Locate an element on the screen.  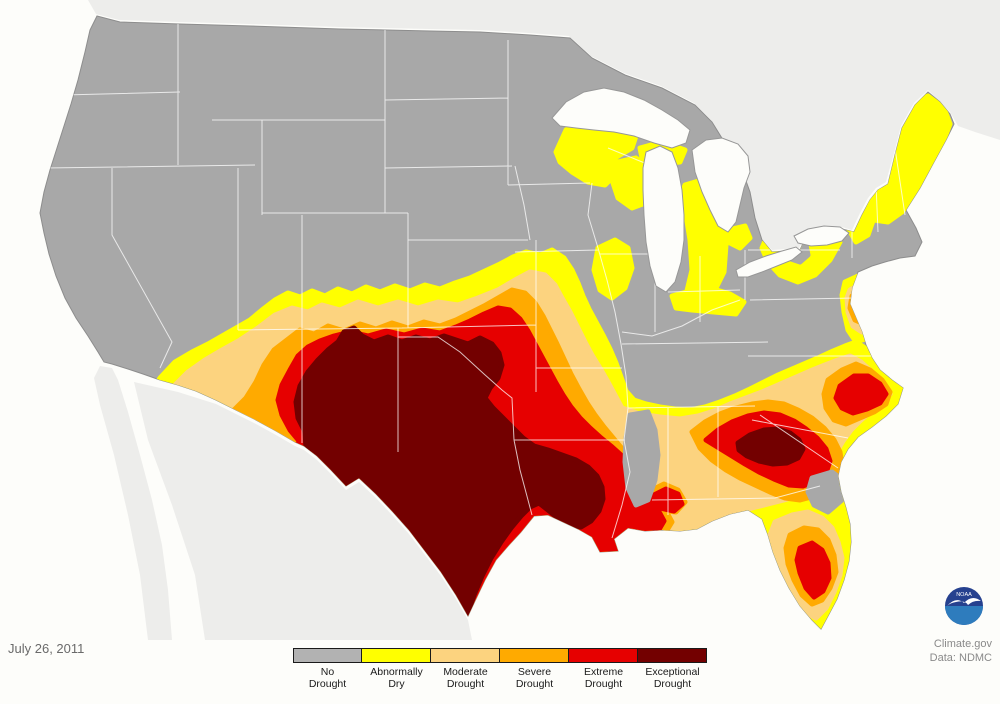
legend-label-exceptional: Exceptional Drought is located at coordinates (672, 678).